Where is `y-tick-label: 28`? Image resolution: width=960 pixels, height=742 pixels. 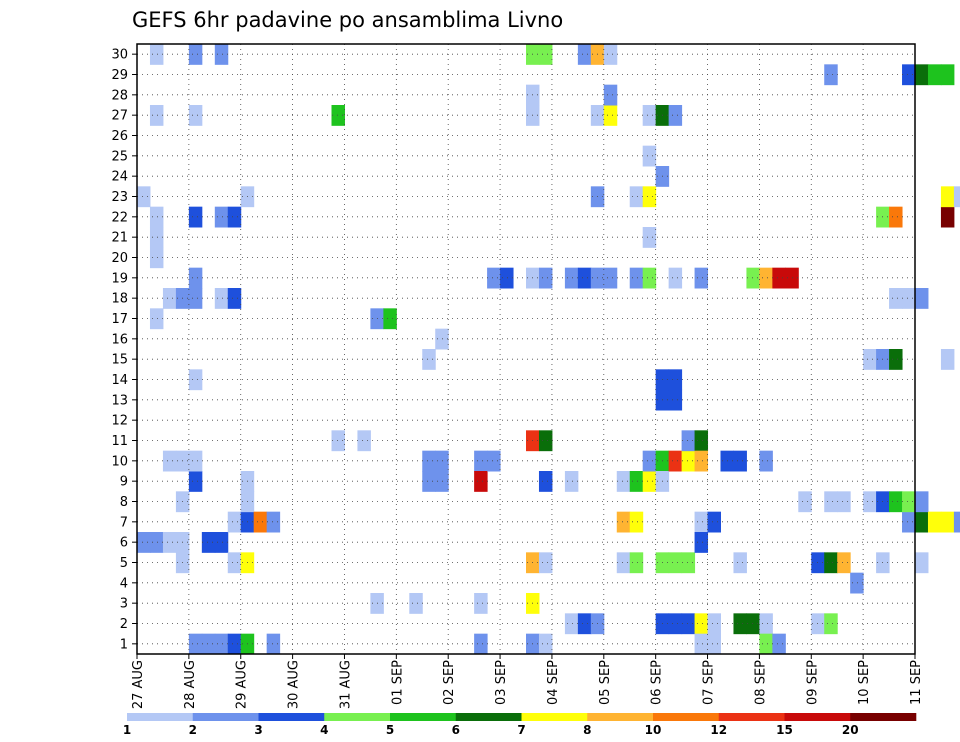
y-tick-label: 28 is located at coordinates (119, 95).